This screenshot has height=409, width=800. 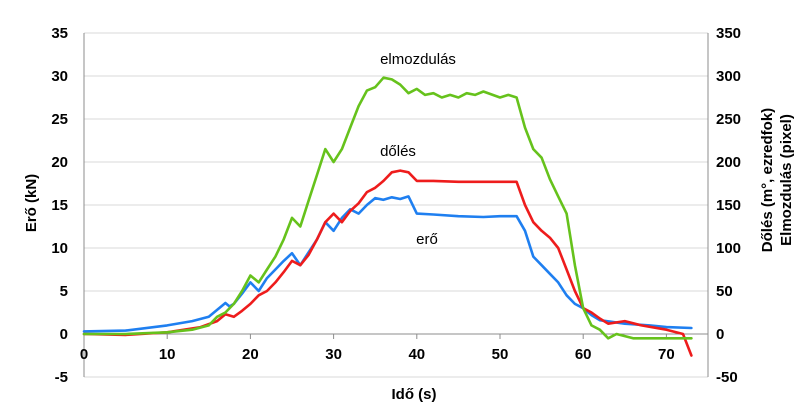 What do you see at coordinates (583, 354) in the screenshot?
I see `x-tick-label-6: 60` at bounding box center [583, 354].